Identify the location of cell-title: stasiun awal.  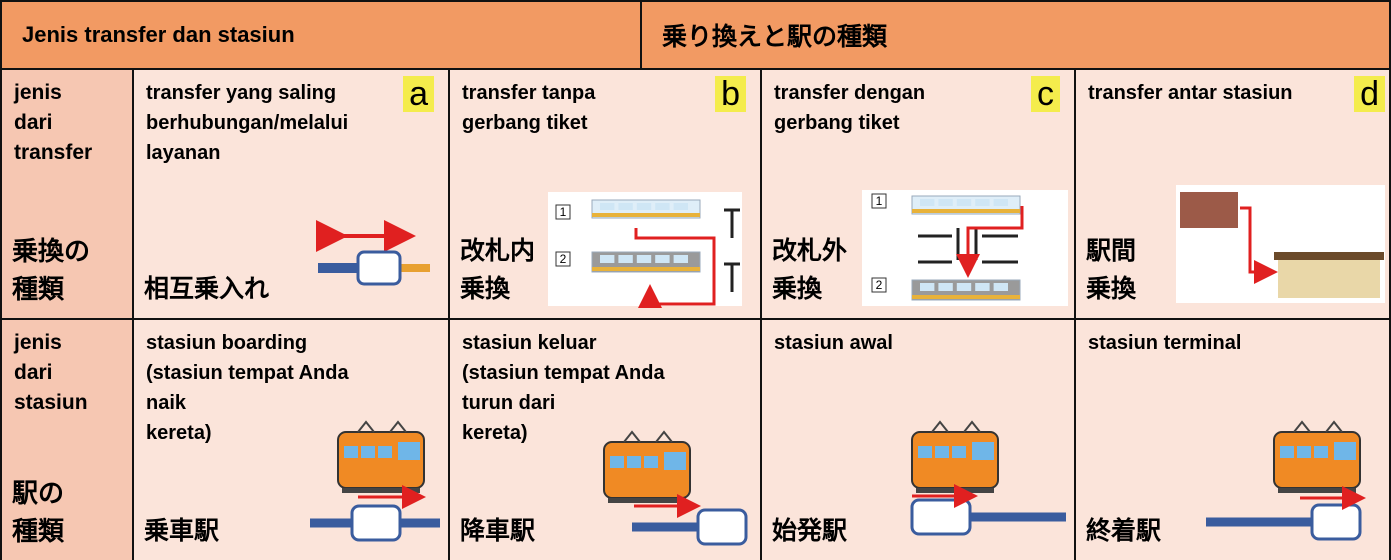
(833, 343).